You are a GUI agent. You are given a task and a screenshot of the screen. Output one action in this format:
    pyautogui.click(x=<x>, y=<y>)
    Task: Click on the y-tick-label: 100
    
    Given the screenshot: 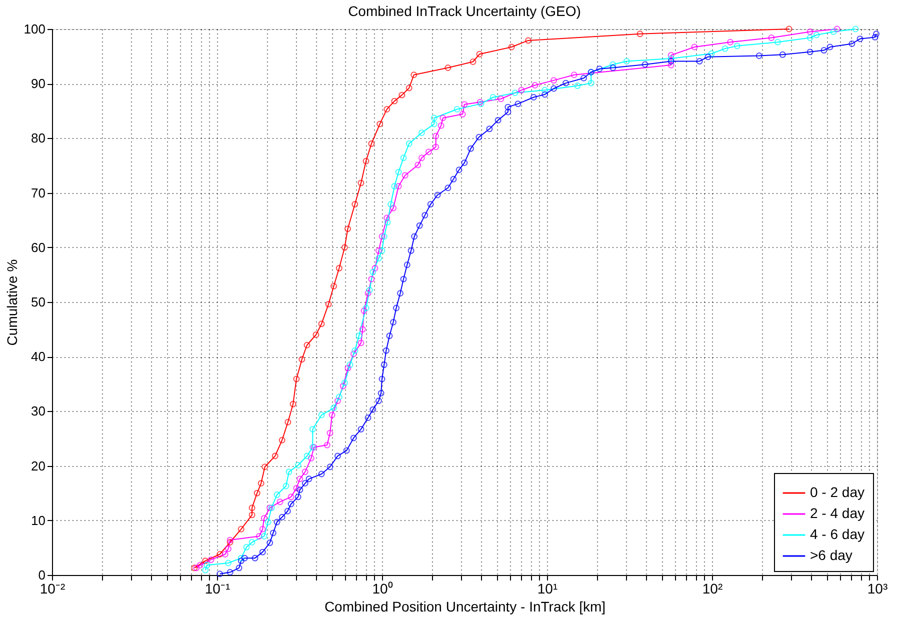 What is the action you would take?
    pyautogui.click(x=35, y=29)
    